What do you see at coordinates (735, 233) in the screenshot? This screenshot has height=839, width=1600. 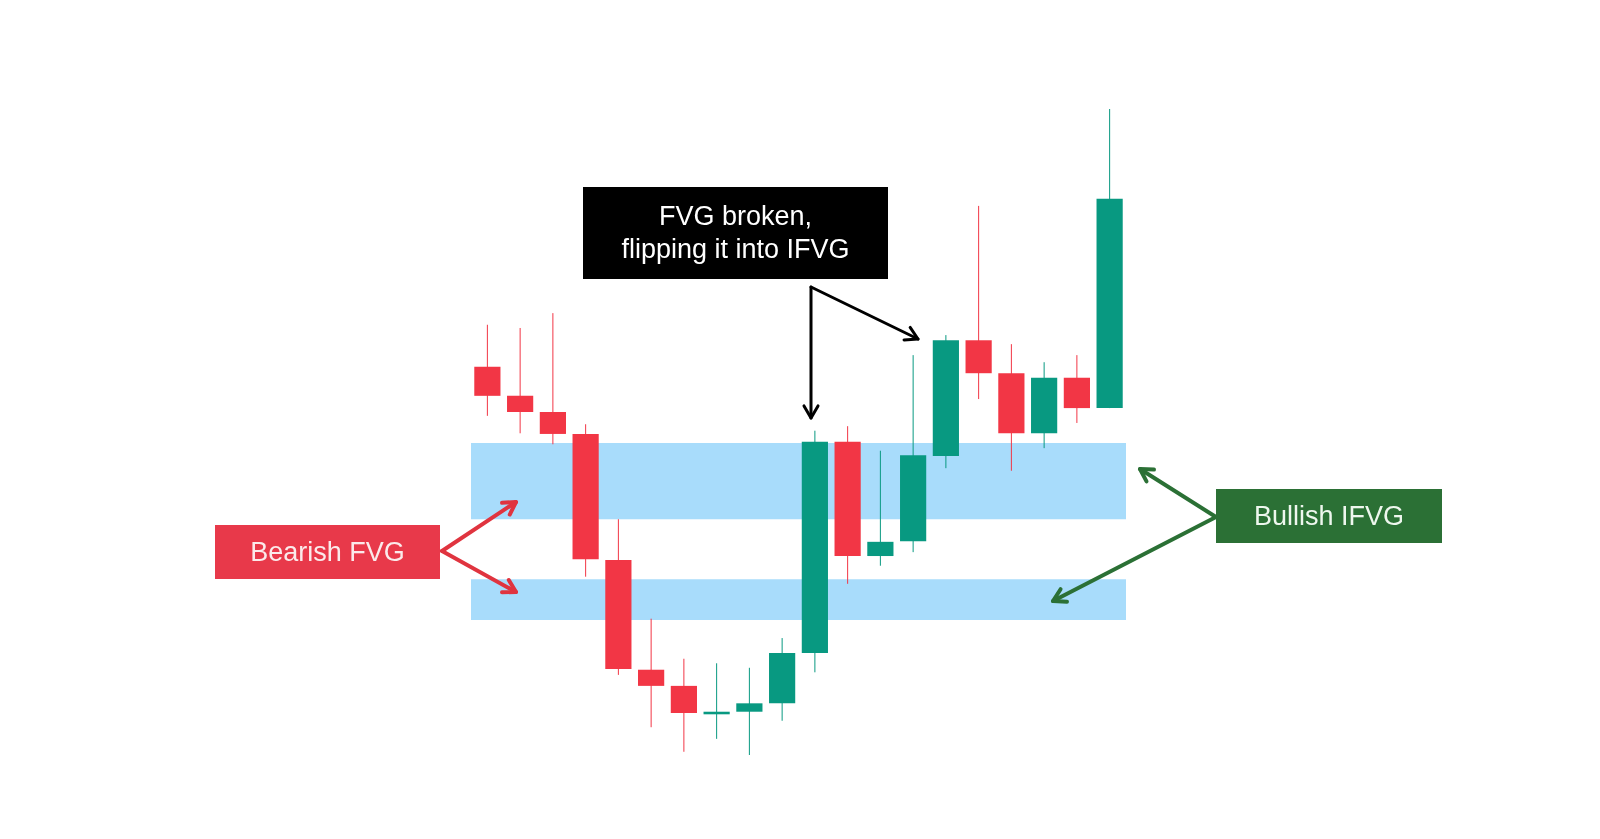 I see `annotation: FVG broken, flipping it into IFVG` at bounding box center [735, 233].